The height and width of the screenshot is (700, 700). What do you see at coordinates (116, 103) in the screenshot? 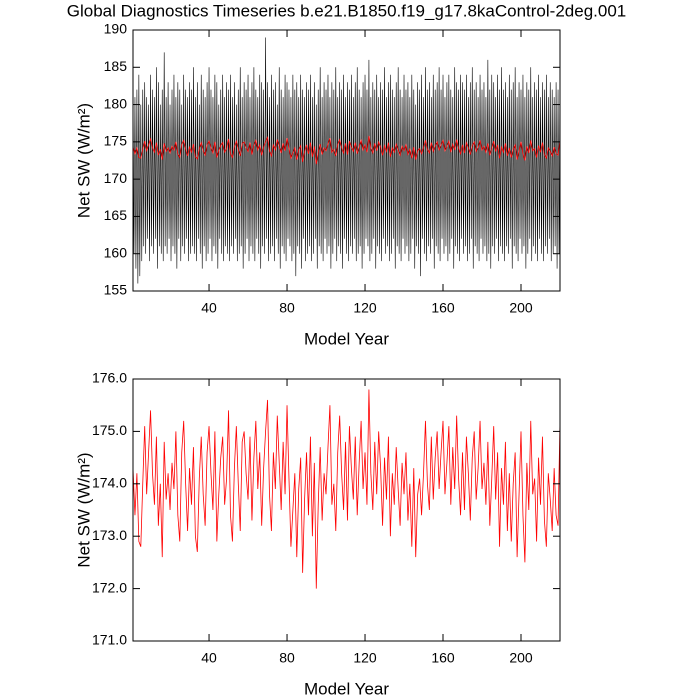
I see `y-tick-label: 180` at bounding box center [116, 103].